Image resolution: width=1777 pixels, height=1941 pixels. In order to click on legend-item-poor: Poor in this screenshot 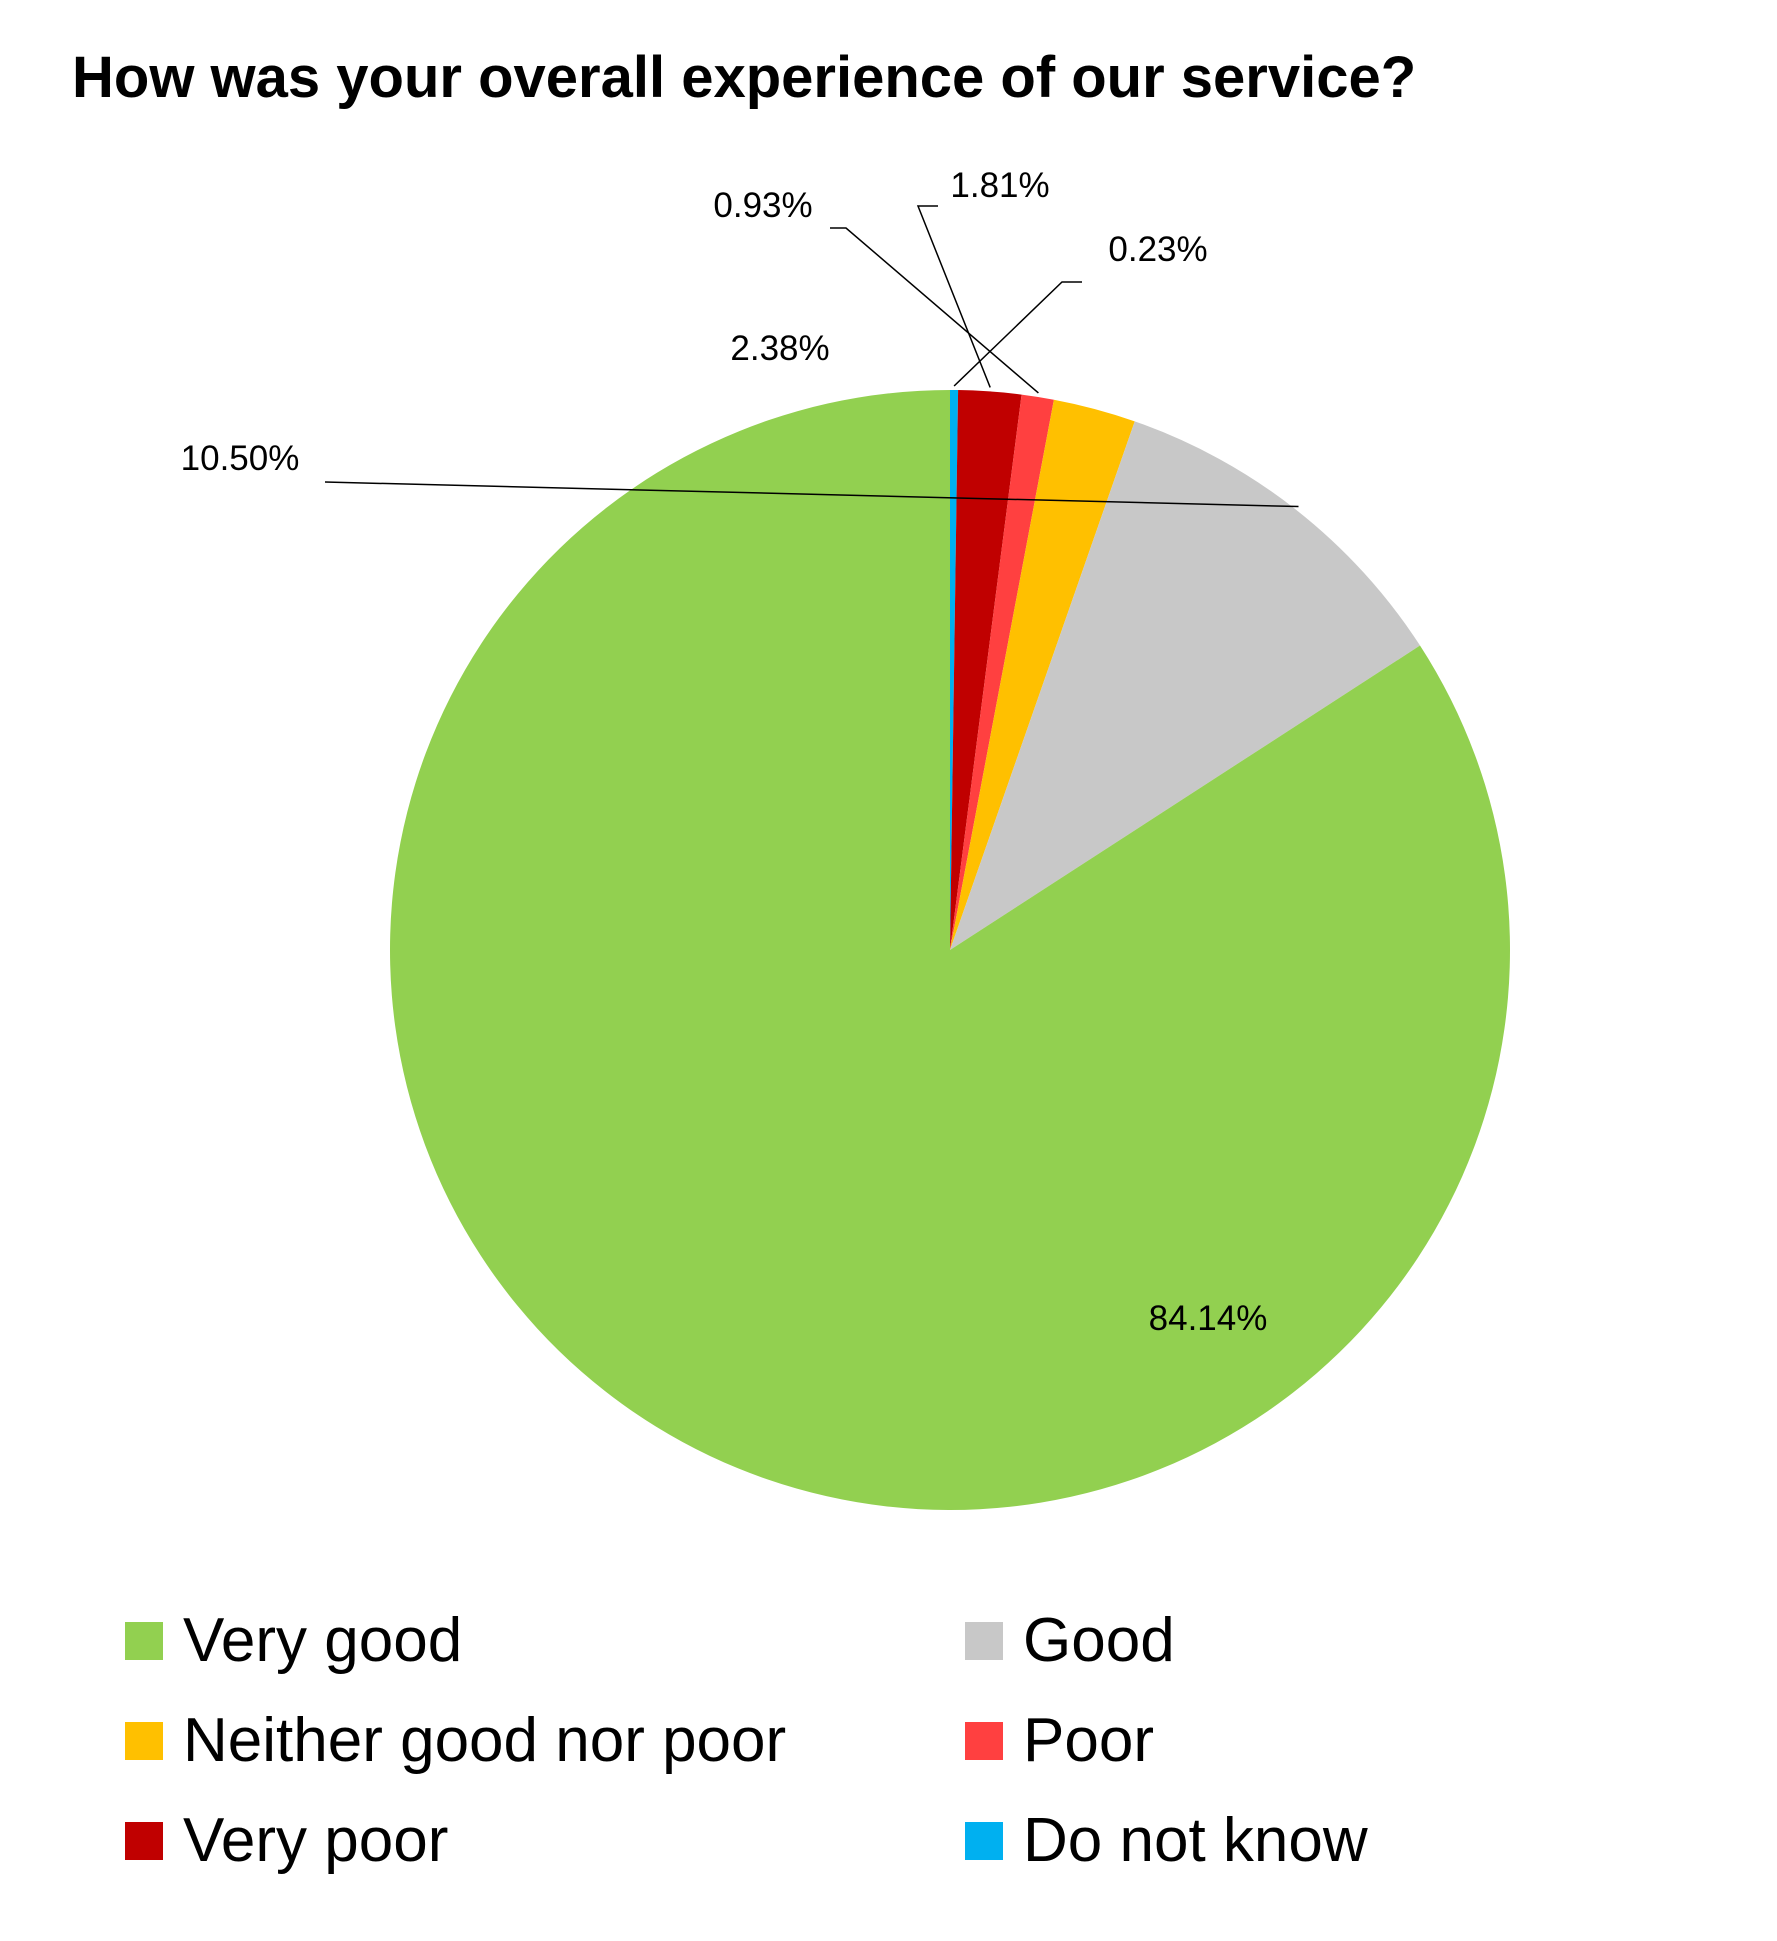, I will do `click(1059, 1740)`.